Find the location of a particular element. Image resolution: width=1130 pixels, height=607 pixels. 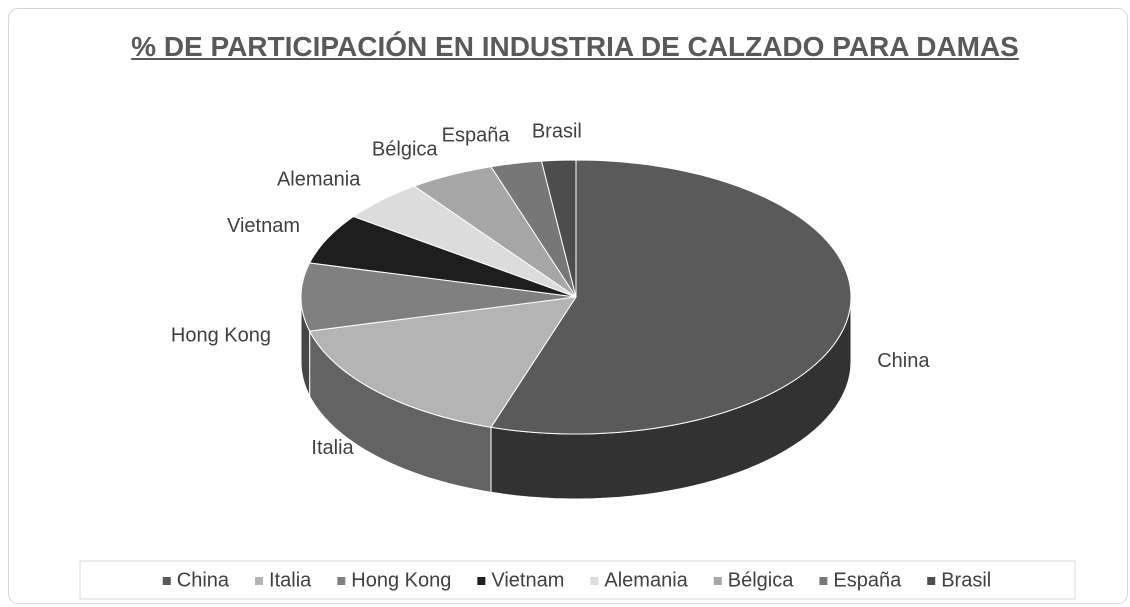

legend-label: Brasil is located at coordinates (966, 580).